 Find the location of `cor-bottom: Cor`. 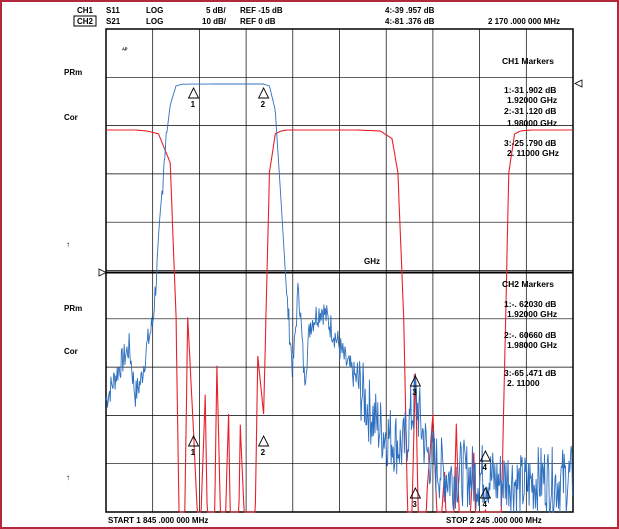

cor-bottom: Cor is located at coordinates (71, 351).